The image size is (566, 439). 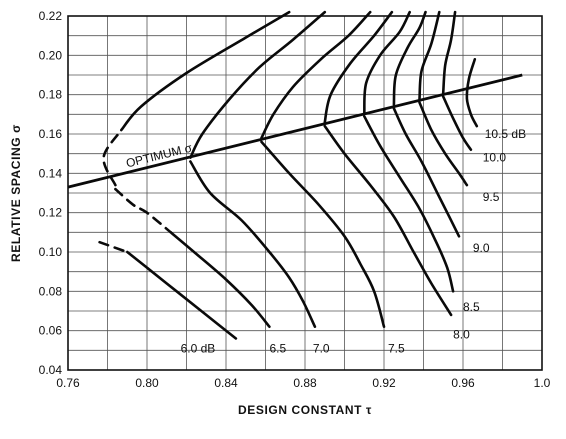 What do you see at coordinates (68, 383) in the screenshot?
I see `x-tick-label: 0.76` at bounding box center [68, 383].